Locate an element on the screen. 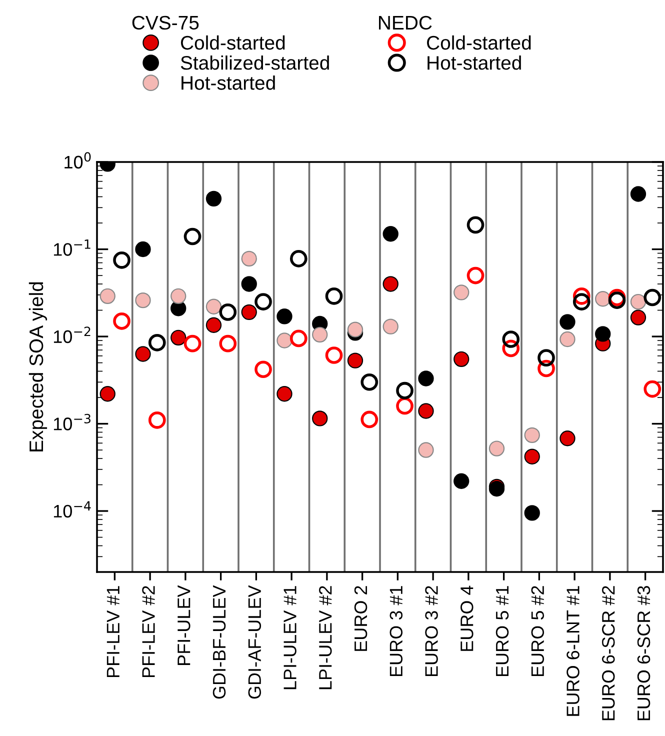  x-tick-label: PFI-LEV #2 is located at coordinates (148, 632).